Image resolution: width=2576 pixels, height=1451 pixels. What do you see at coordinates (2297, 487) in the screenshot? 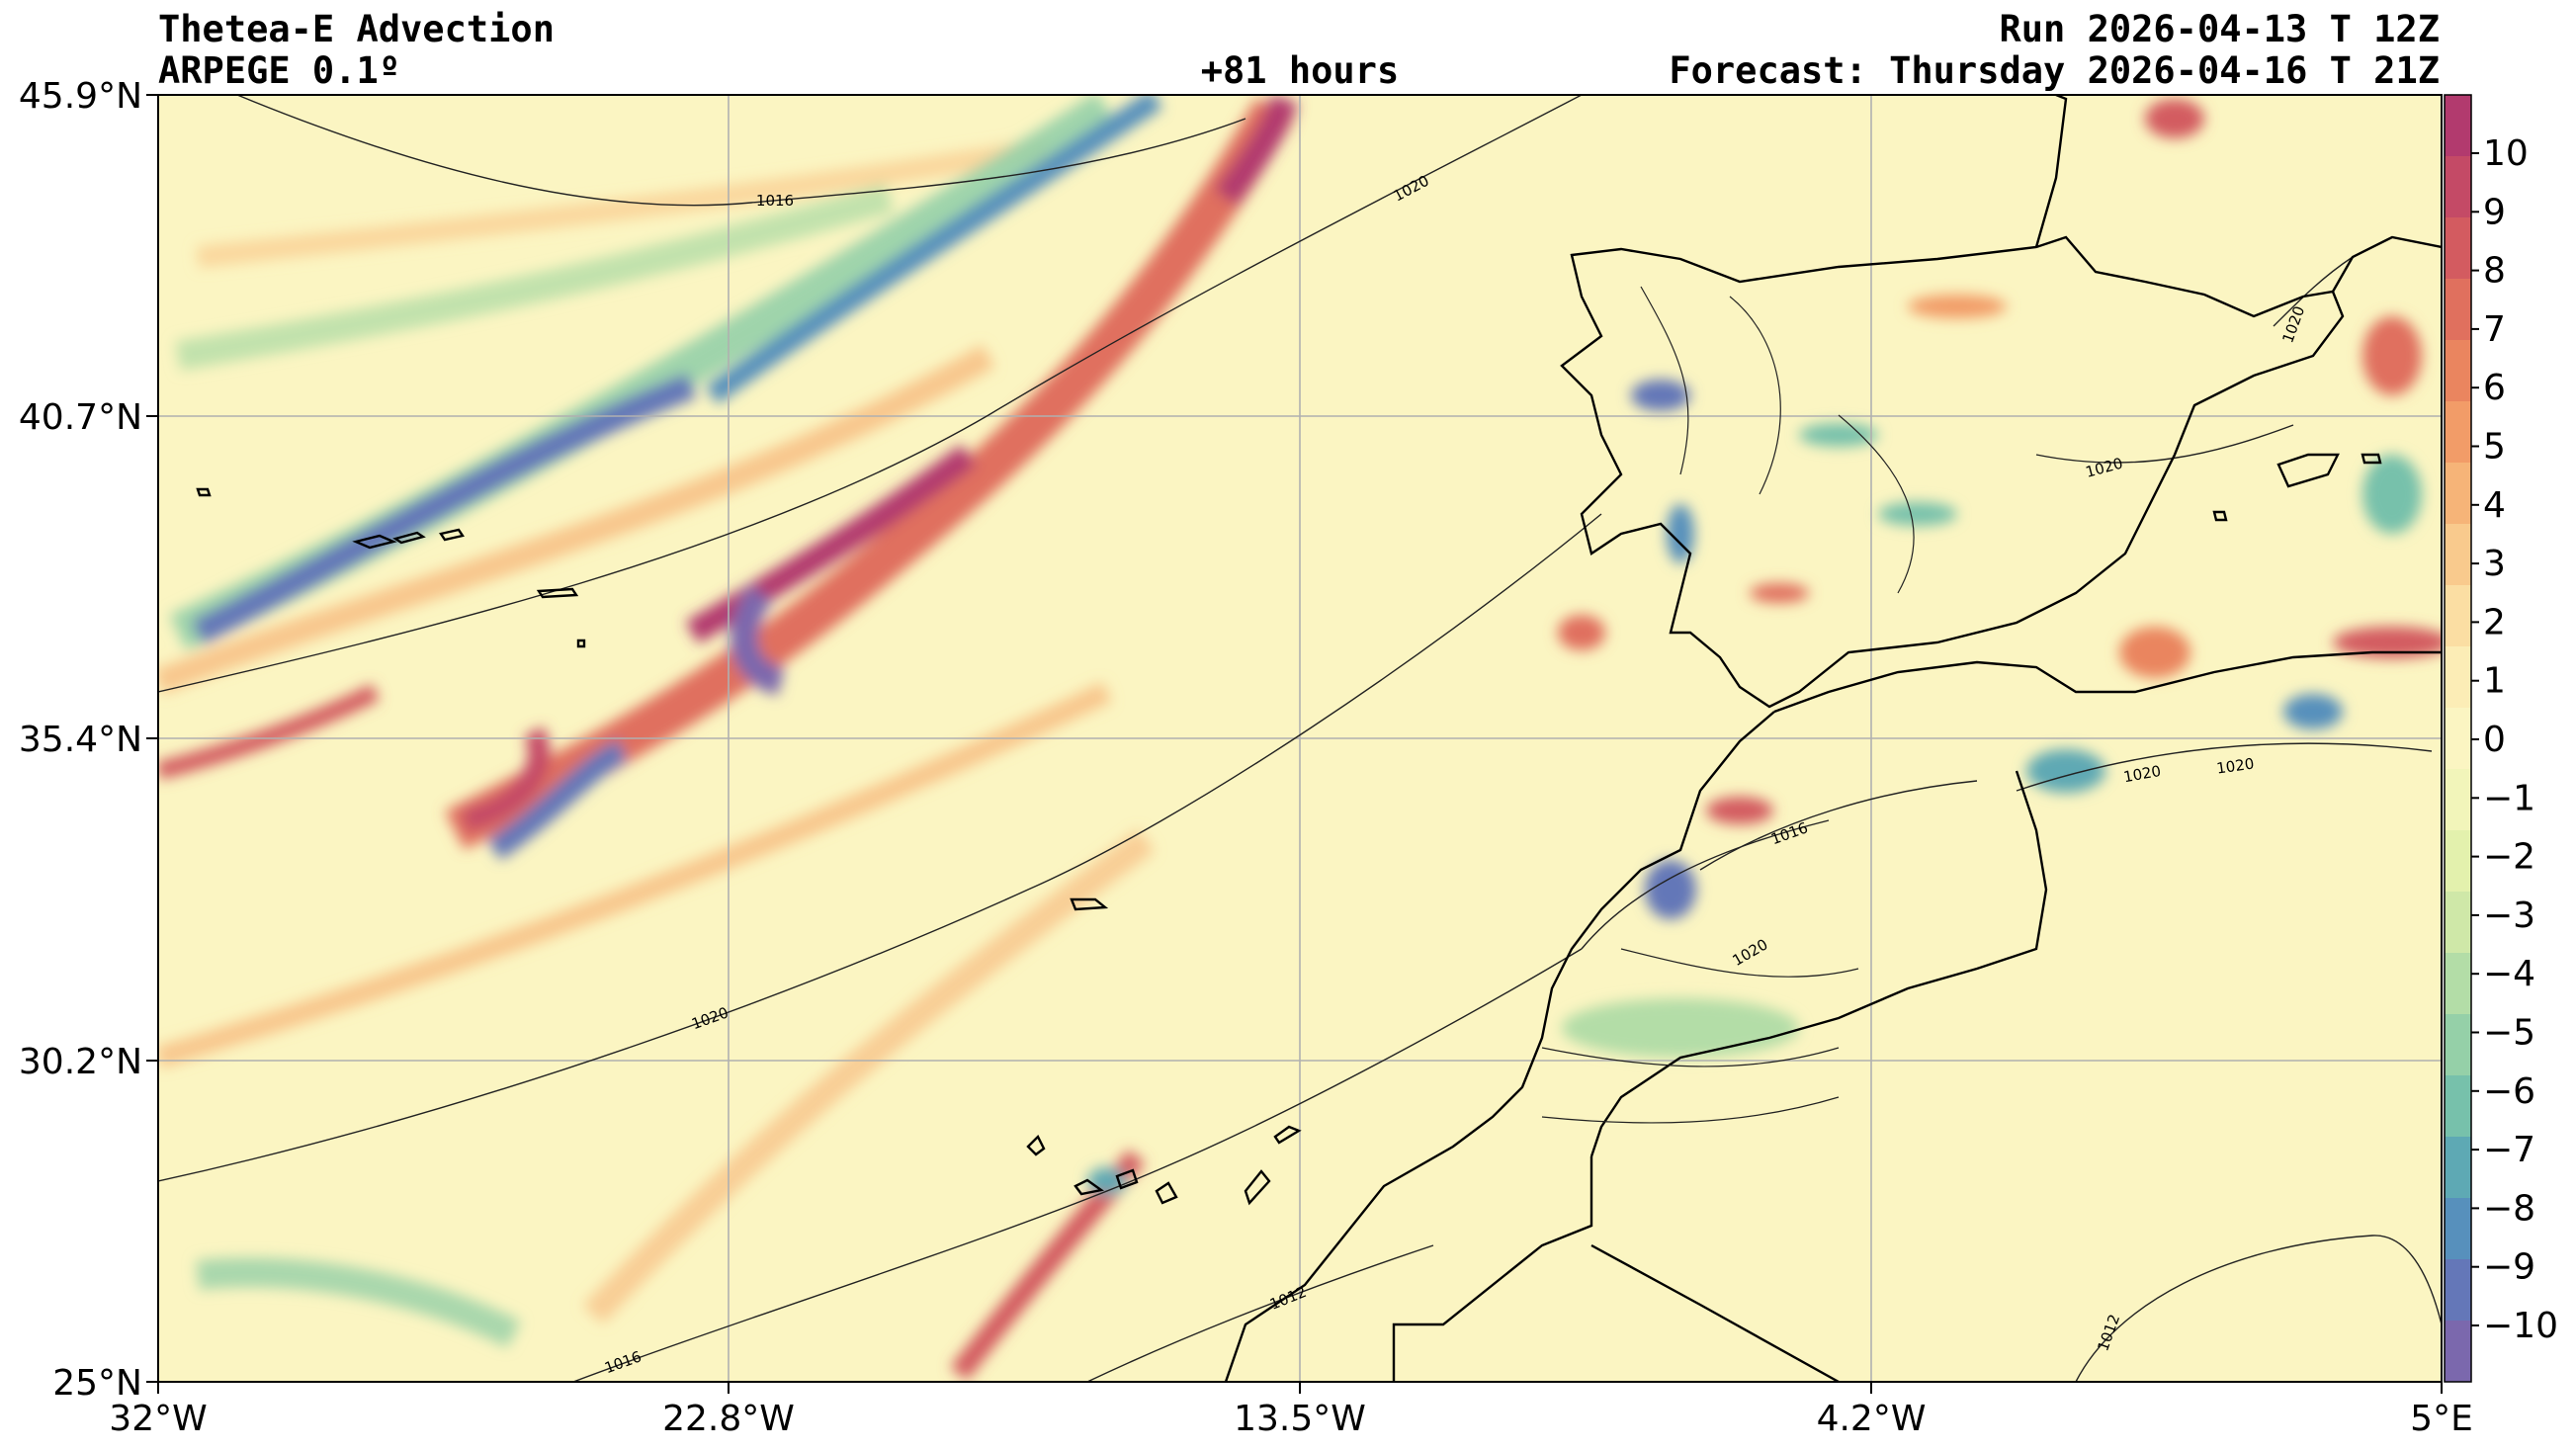
I see `balearic-islands` at bounding box center [2297, 487].